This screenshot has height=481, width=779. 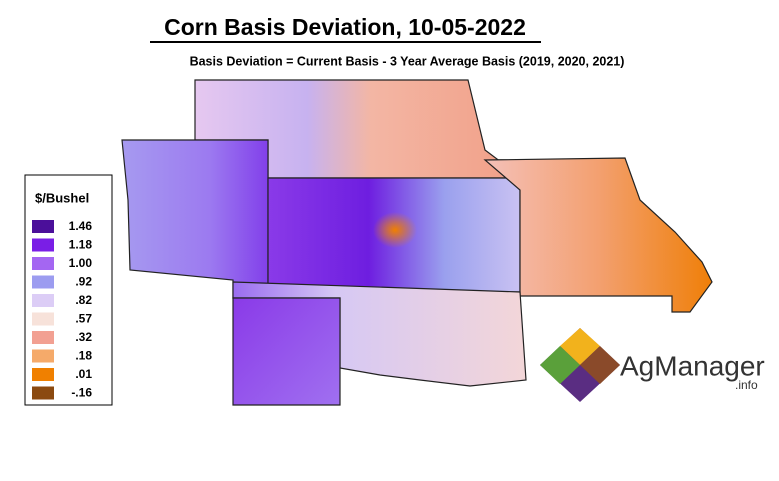 I want to click on title: Corn Basis Deviation, 10-05-2022, so click(x=345, y=27).